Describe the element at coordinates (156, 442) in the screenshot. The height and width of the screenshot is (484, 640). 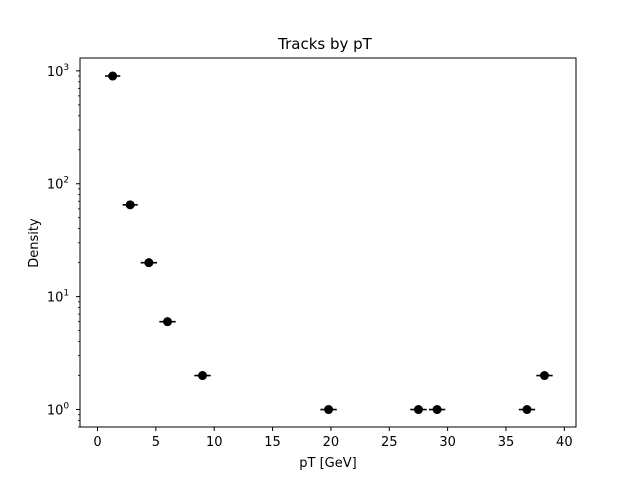
I see `x-tick-label: 5` at that location.